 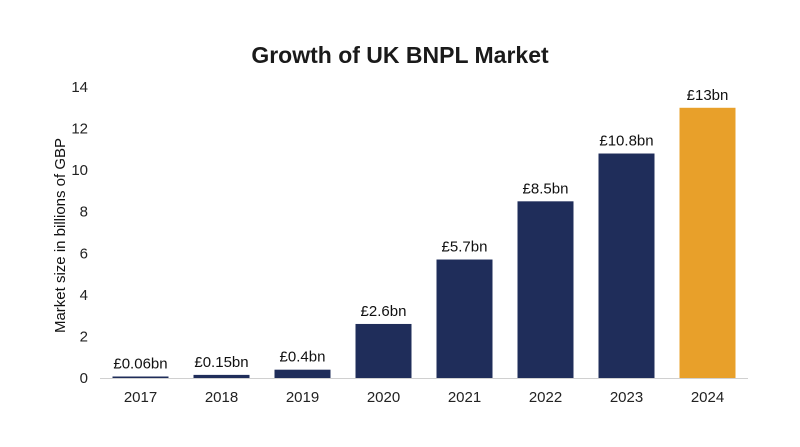 What do you see at coordinates (400, 55) in the screenshot?
I see `chart-title: Growth of UK BNPL Market` at bounding box center [400, 55].